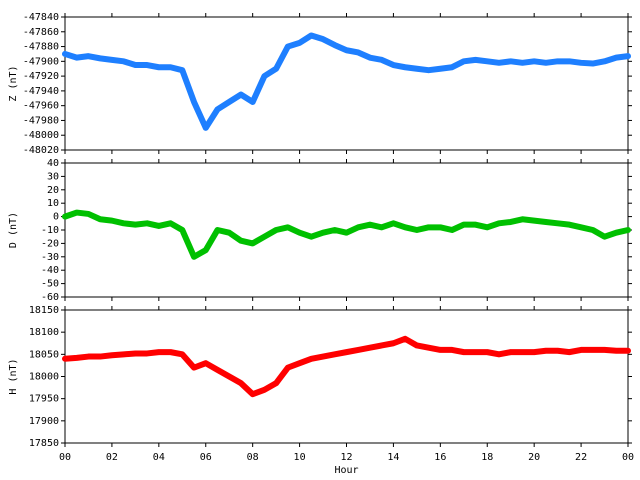 The height and width of the screenshot is (480, 640). What do you see at coordinates (41, 61) in the screenshot?
I see `y-tick-label: -47900` at bounding box center [41, 61].